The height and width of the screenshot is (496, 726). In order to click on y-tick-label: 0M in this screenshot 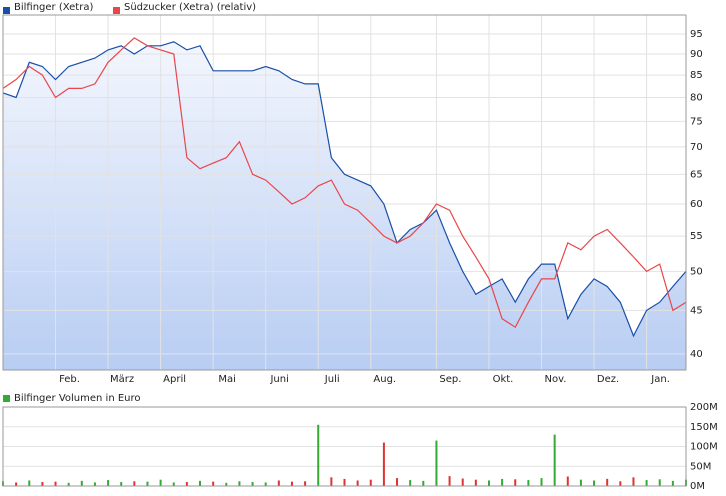, I will do `click(697, 486)`.